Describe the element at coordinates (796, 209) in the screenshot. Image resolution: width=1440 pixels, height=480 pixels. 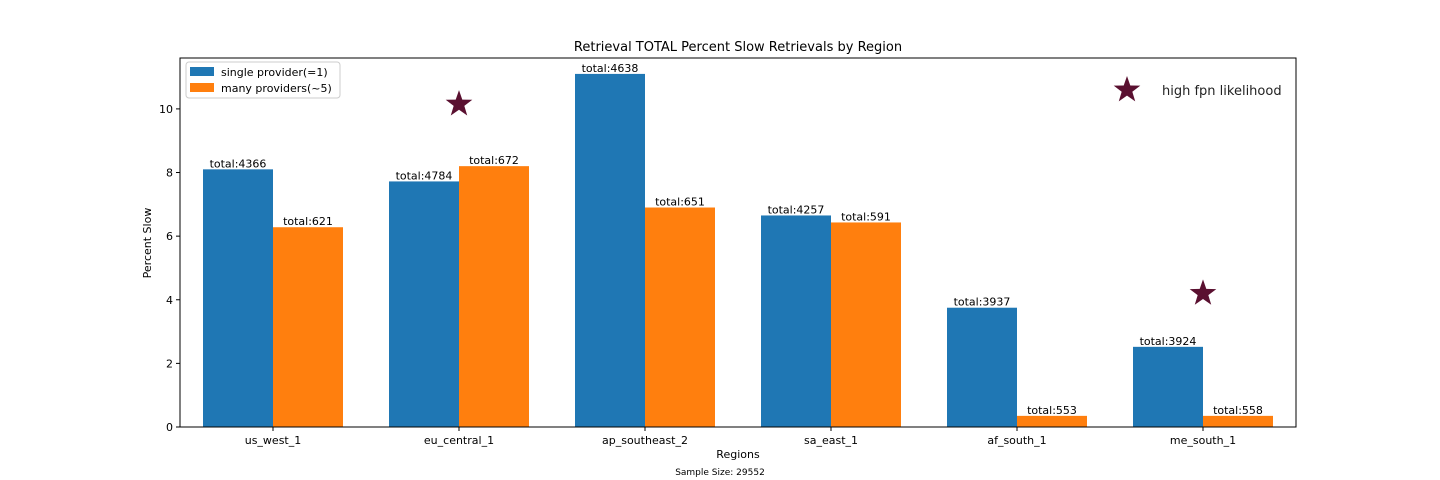
I see `data-label-sa_east_1-series-0: total:4257` at that location.